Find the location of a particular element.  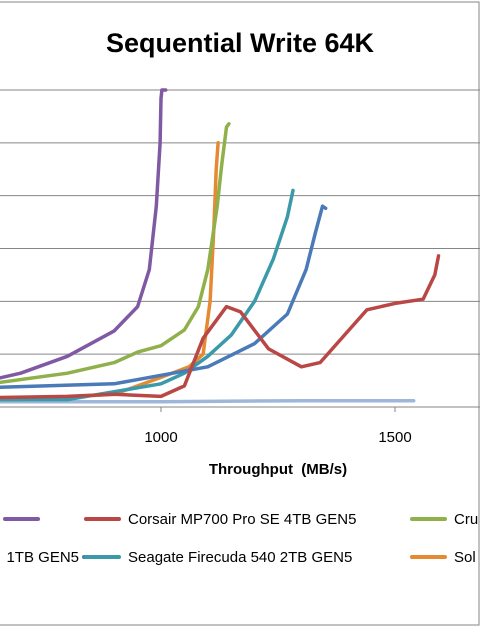

x-tick-label: 1500 is located at coordinates (394, 437).